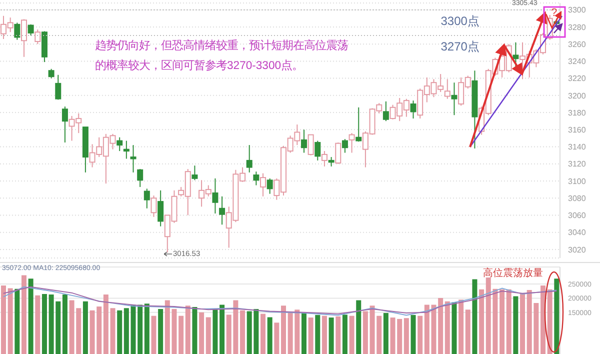 The image size is (600, 354). I want to click on y-tick-label: 3040, so click(577, 233).